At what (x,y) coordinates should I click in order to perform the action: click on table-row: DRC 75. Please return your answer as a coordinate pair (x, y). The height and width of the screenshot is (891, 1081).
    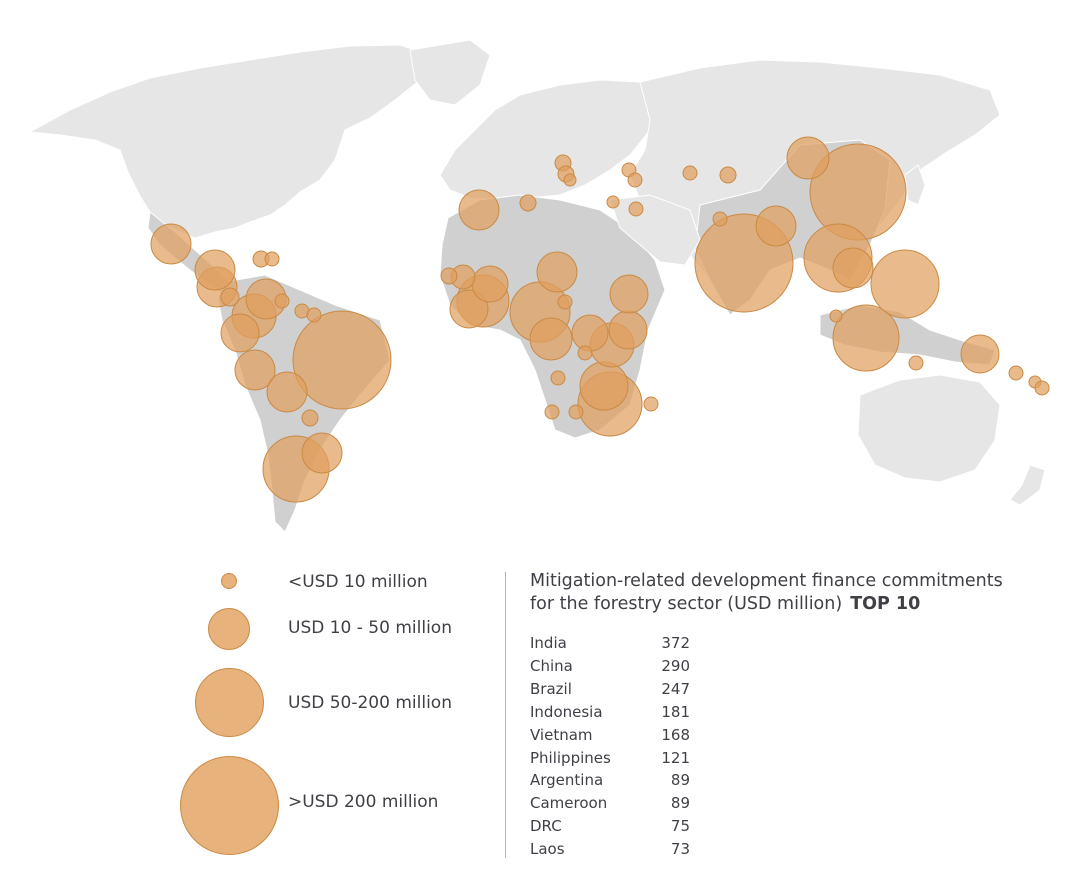
    Looking at the image, I should click on (610, 826).